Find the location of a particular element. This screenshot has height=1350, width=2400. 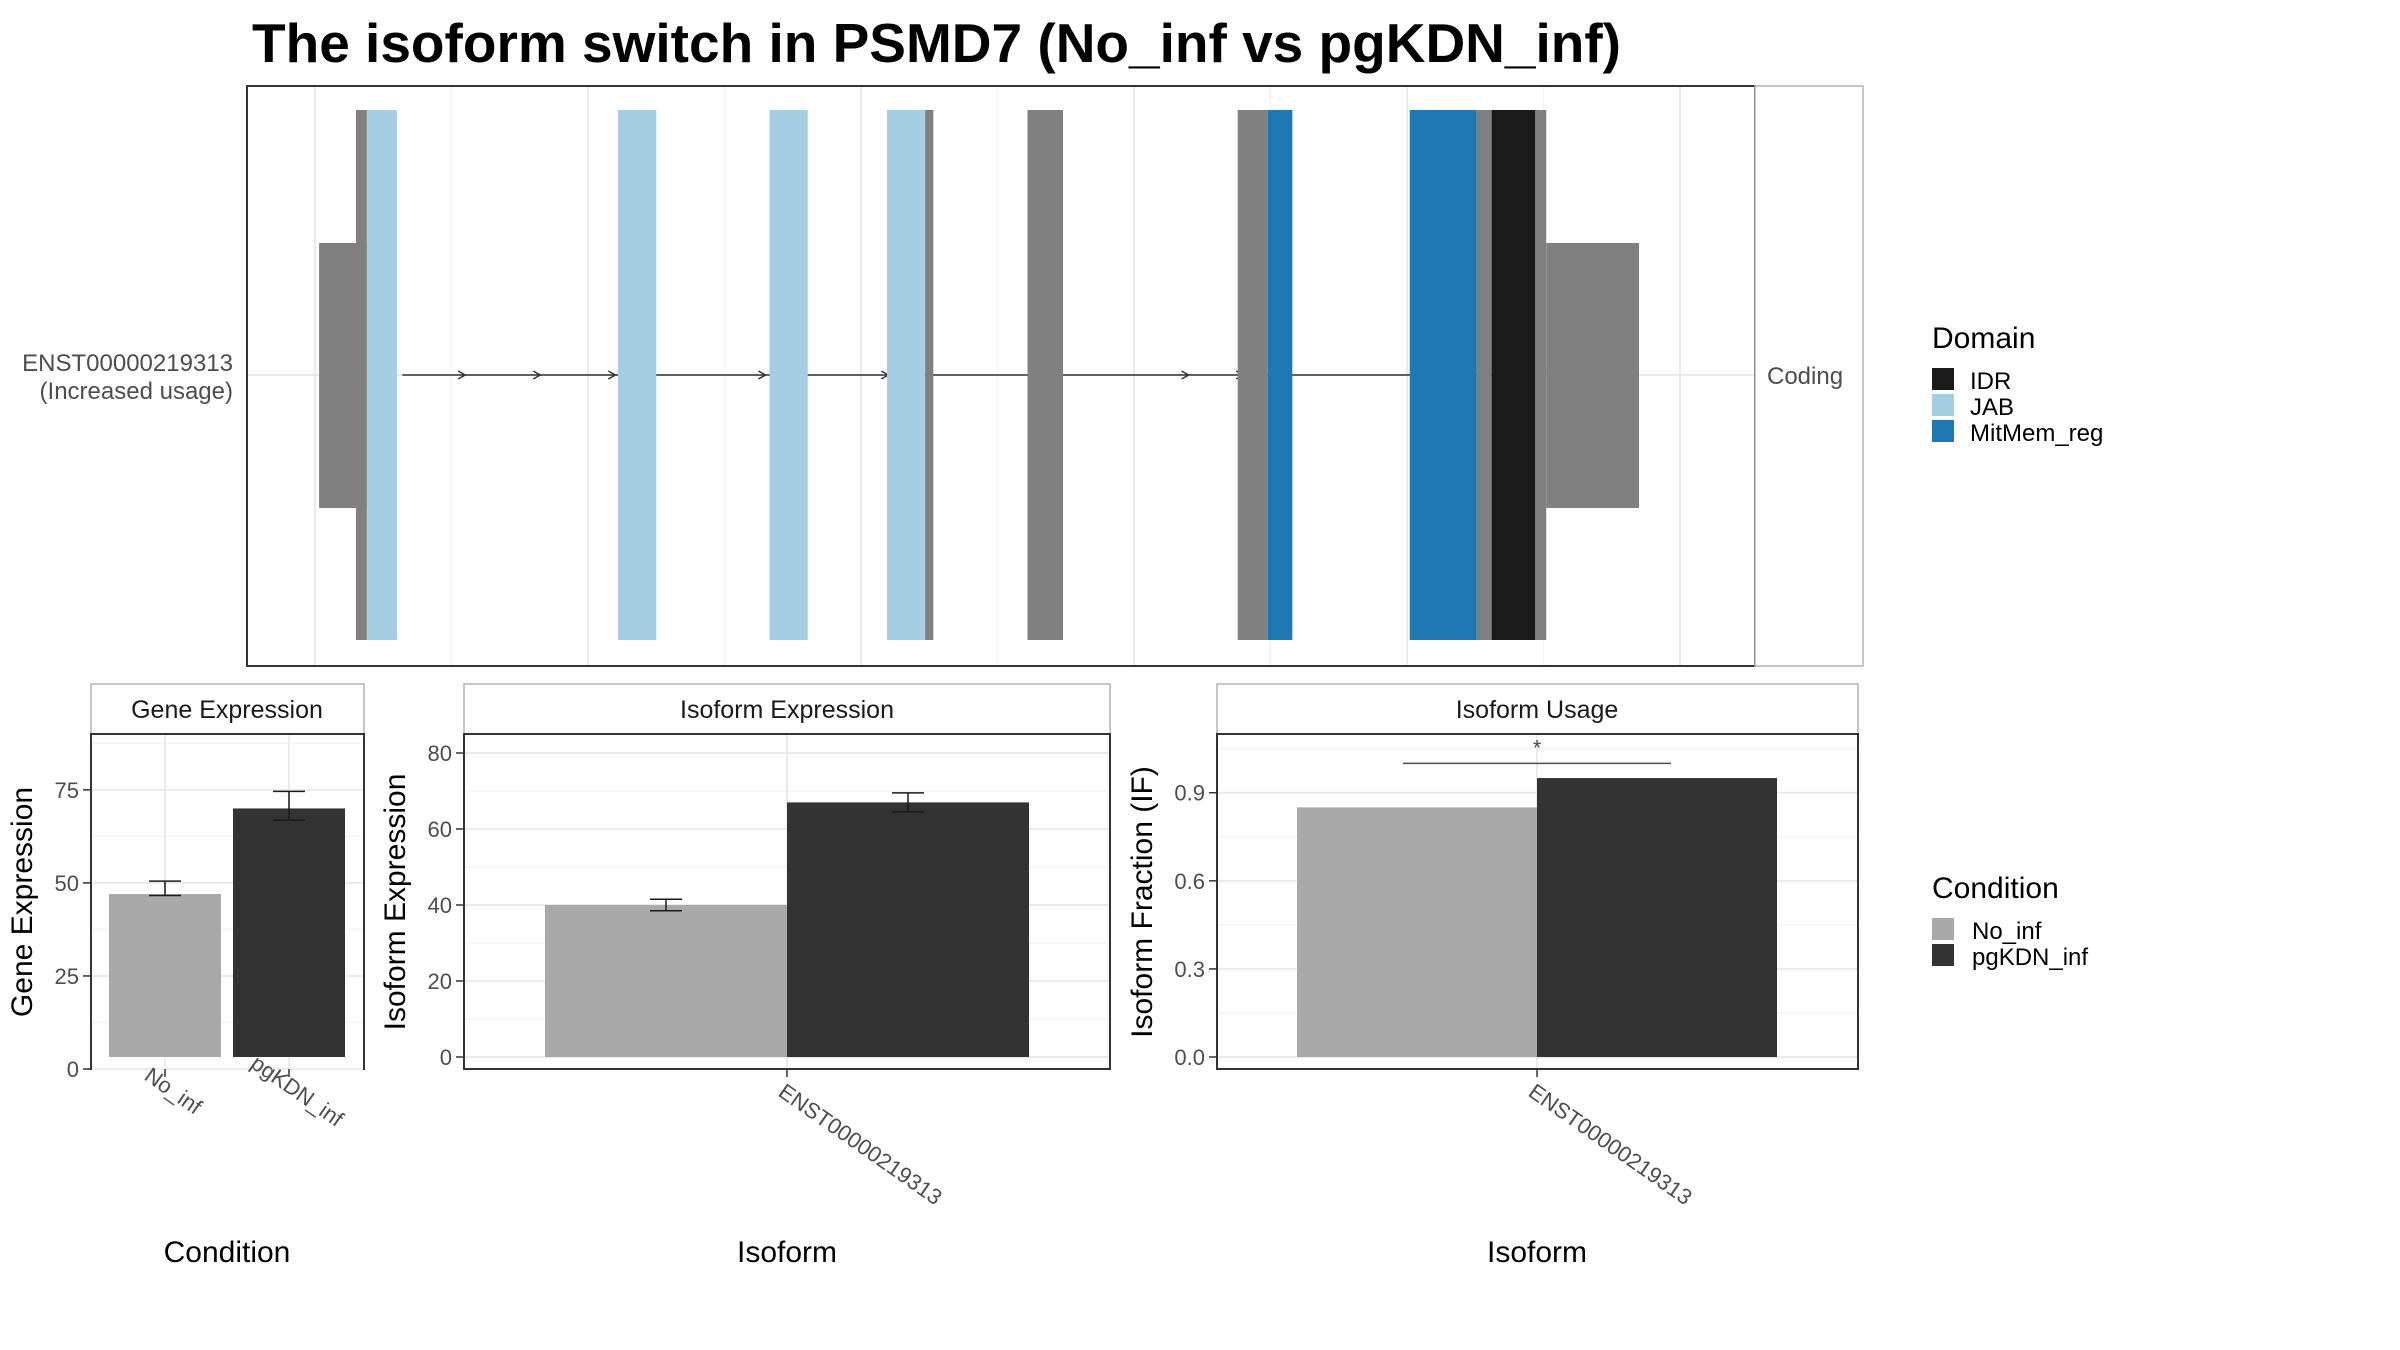

isoform-expression-strip-label: Isoform Expression is located at coordinates (787, 710).